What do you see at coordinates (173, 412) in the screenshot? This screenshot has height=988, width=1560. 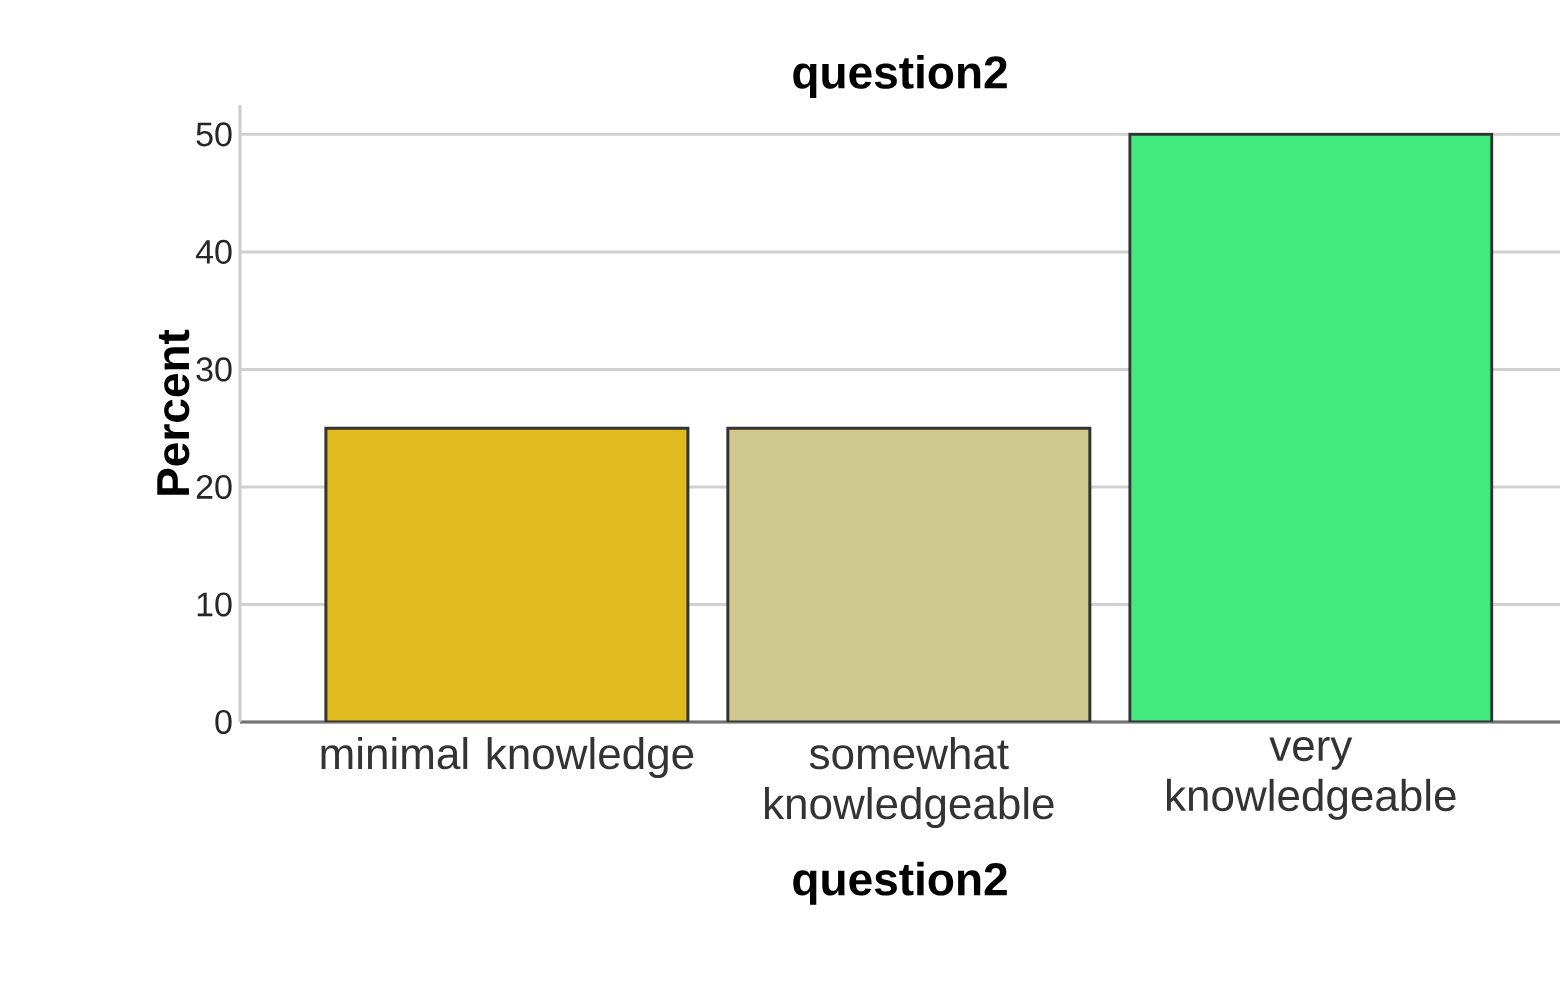 I see `y-axis-title: Percent` at bounding box center [173, 412].